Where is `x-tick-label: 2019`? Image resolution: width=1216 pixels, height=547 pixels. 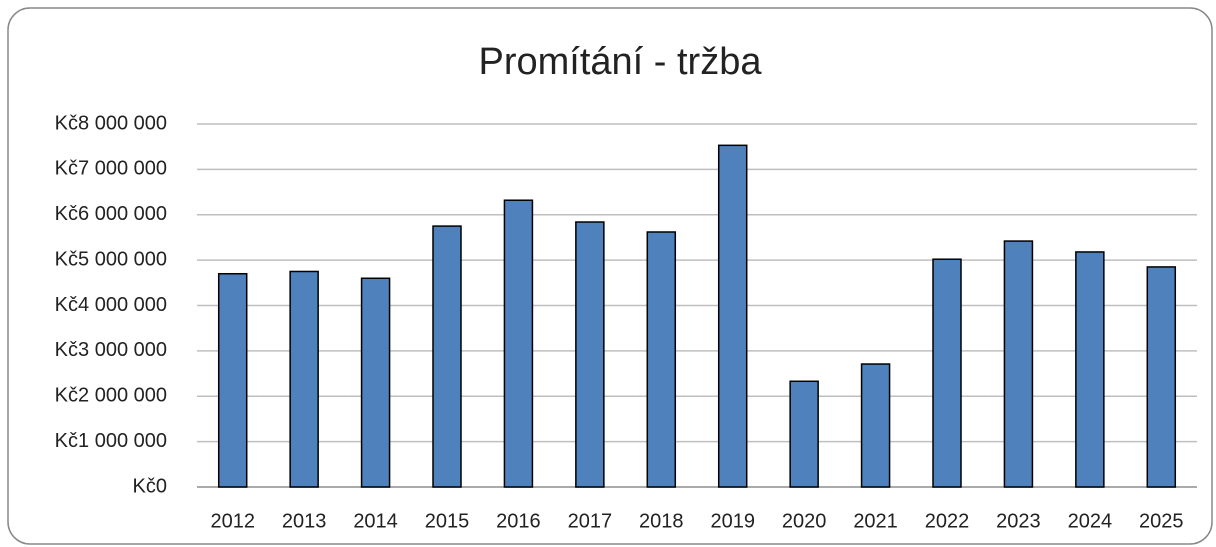 x-tick-label: 2019 is located at coordinates (732, 521).